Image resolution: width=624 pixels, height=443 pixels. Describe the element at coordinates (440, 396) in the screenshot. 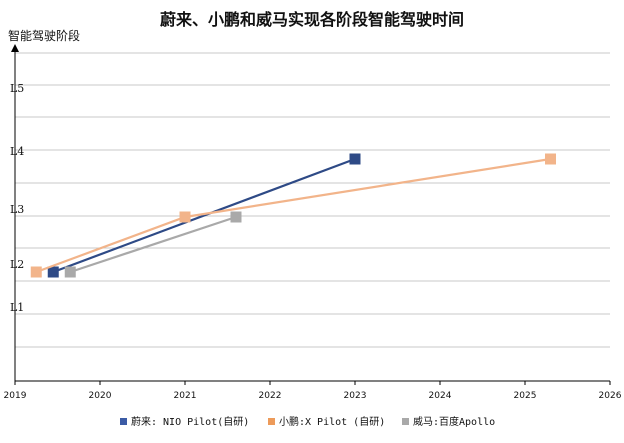

I see `x-tick-label: 2024` at that location.